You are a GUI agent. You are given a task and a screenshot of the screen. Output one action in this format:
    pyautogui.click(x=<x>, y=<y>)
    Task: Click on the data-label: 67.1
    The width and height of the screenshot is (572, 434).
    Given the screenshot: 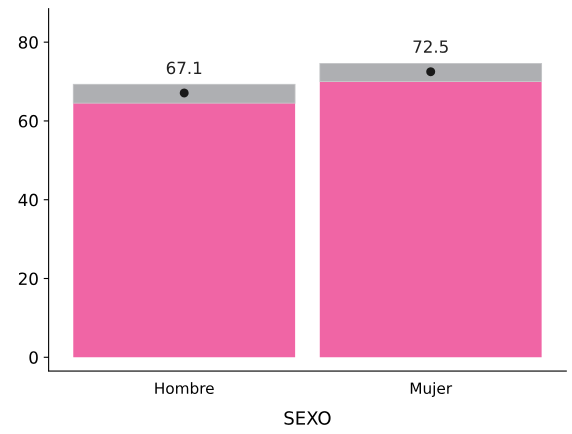 What is the action you would take?
    pyautogui.click(x=184, y=68)
    